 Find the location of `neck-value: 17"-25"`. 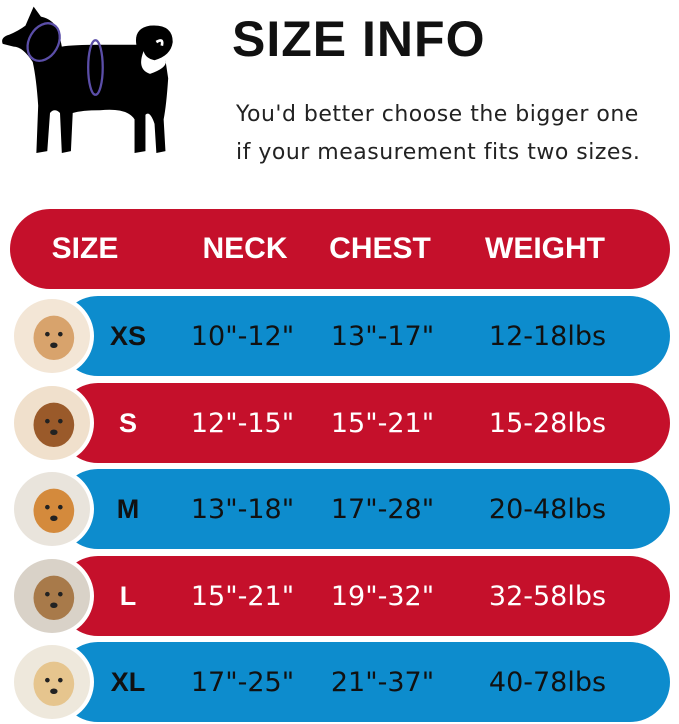

neck-value: 17"-25" is located at coordinates (242, 682).